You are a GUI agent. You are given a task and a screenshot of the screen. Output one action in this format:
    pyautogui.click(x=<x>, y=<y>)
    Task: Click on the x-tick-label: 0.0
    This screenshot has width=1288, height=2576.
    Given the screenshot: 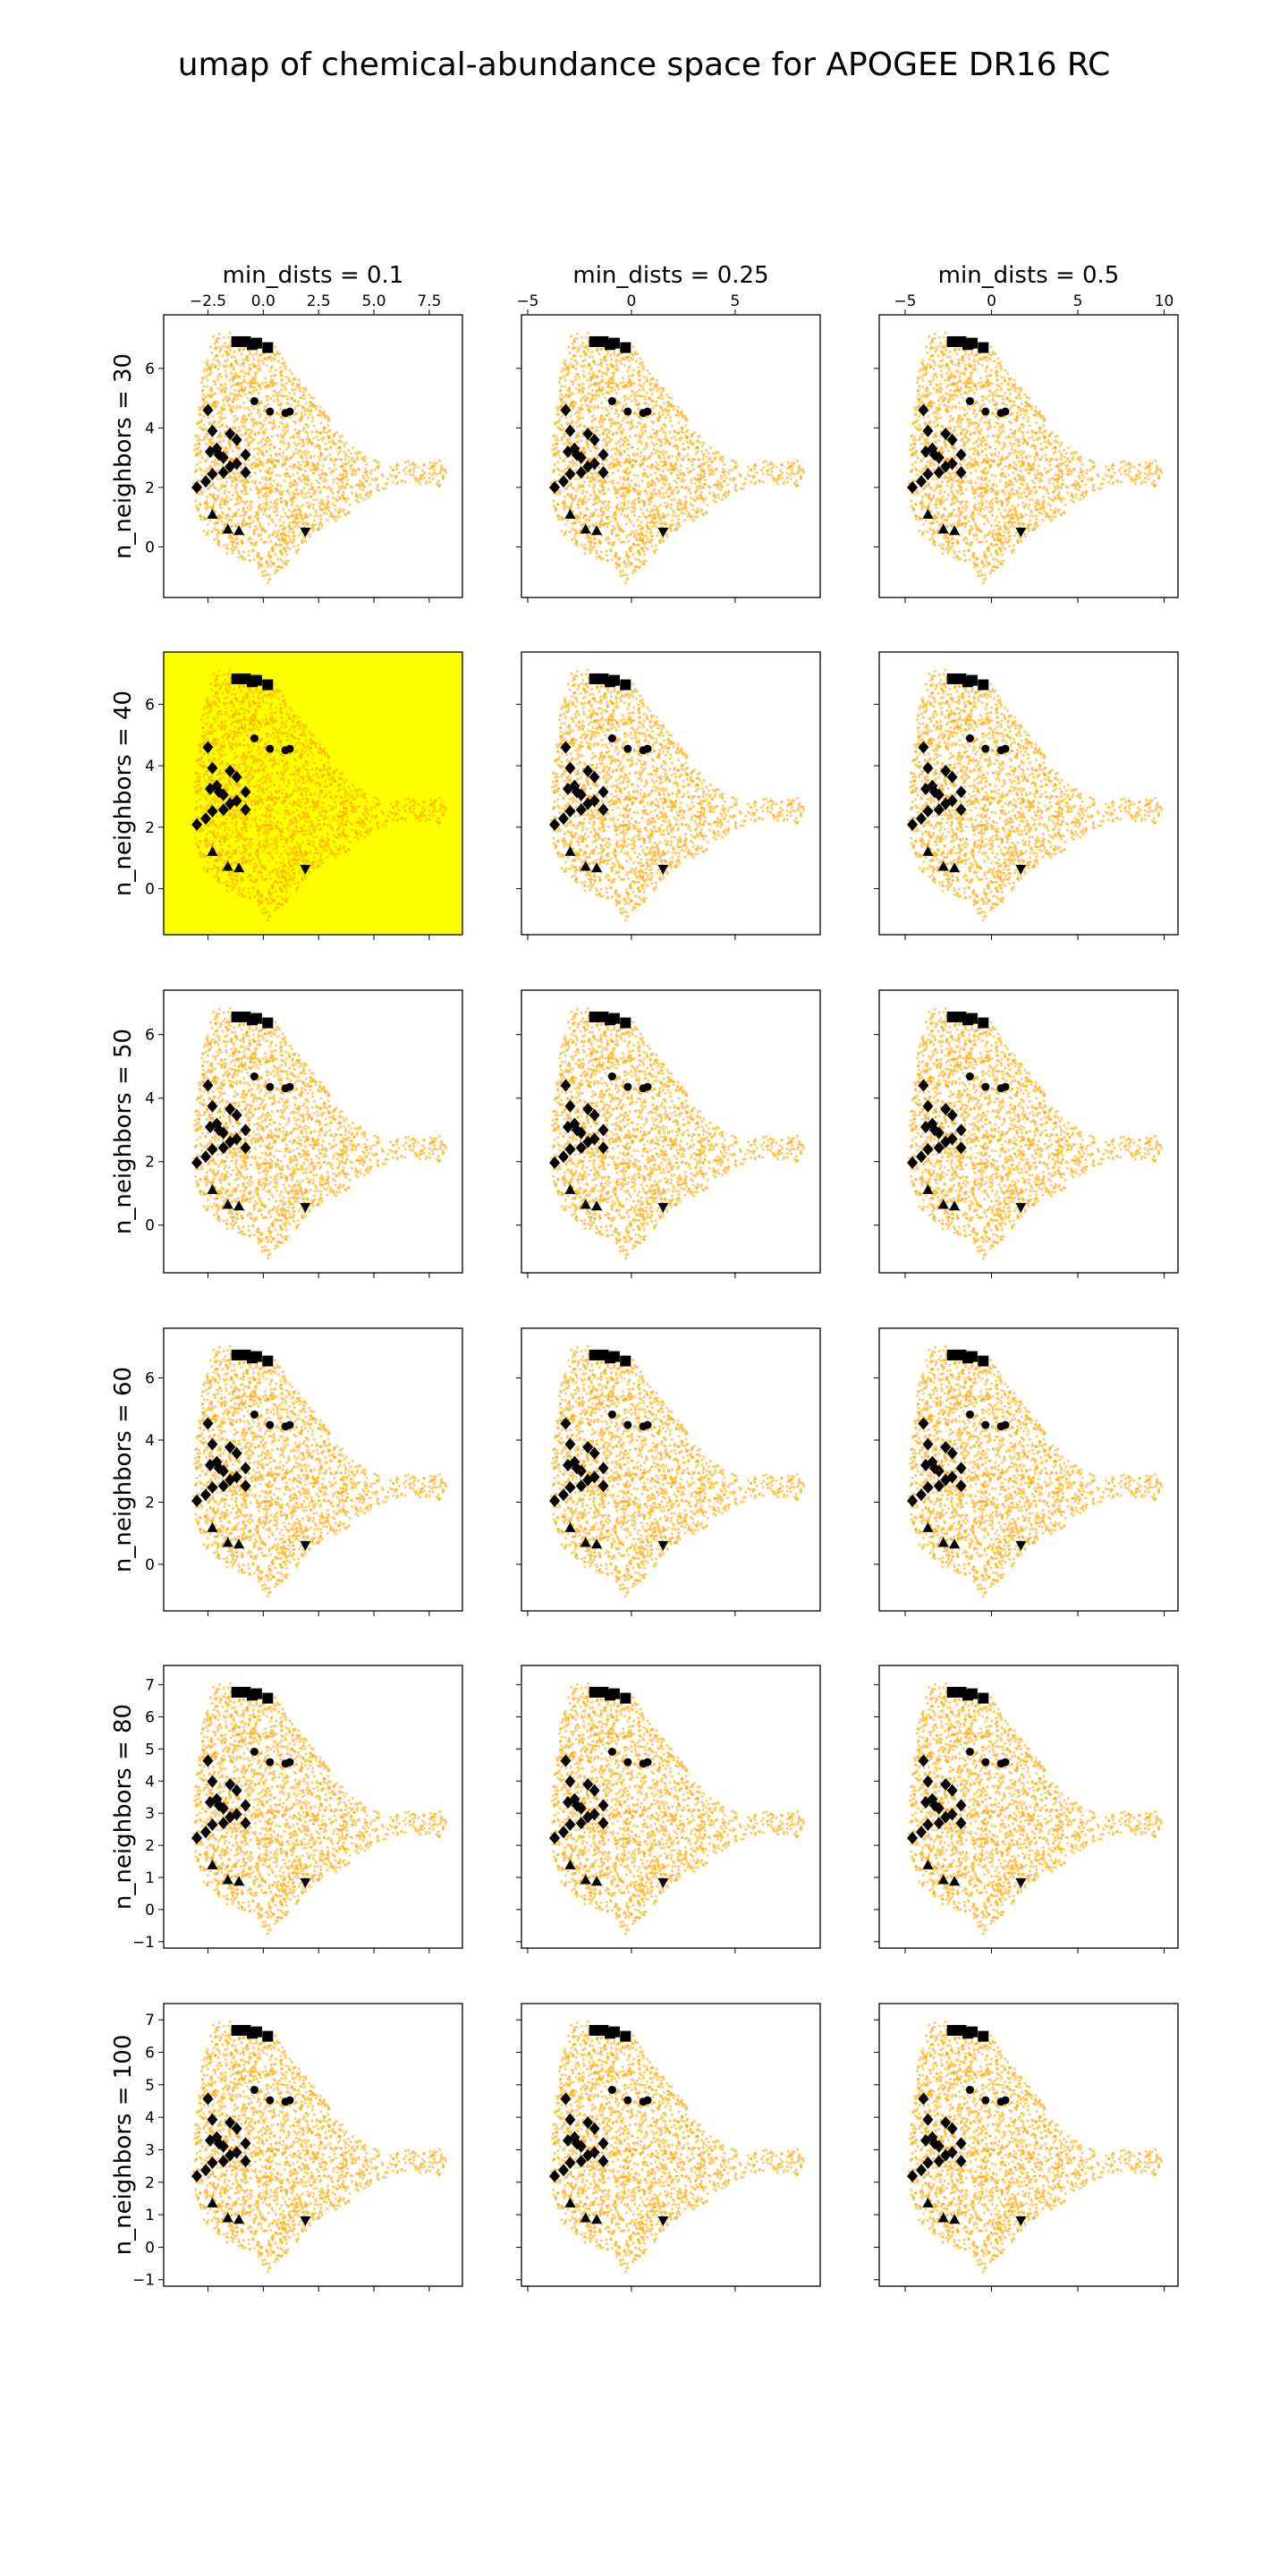 What is the action you would take?
    pyautogui.click(x=263, y=301)
    